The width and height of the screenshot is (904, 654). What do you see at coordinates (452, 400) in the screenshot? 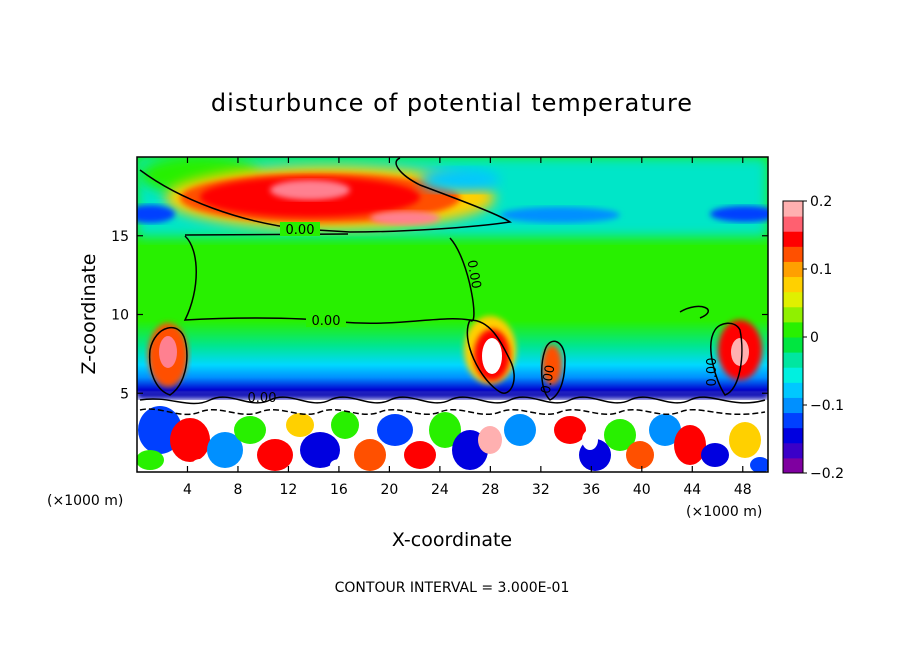
I see `contour-wave` at bounding box center [452, 400].